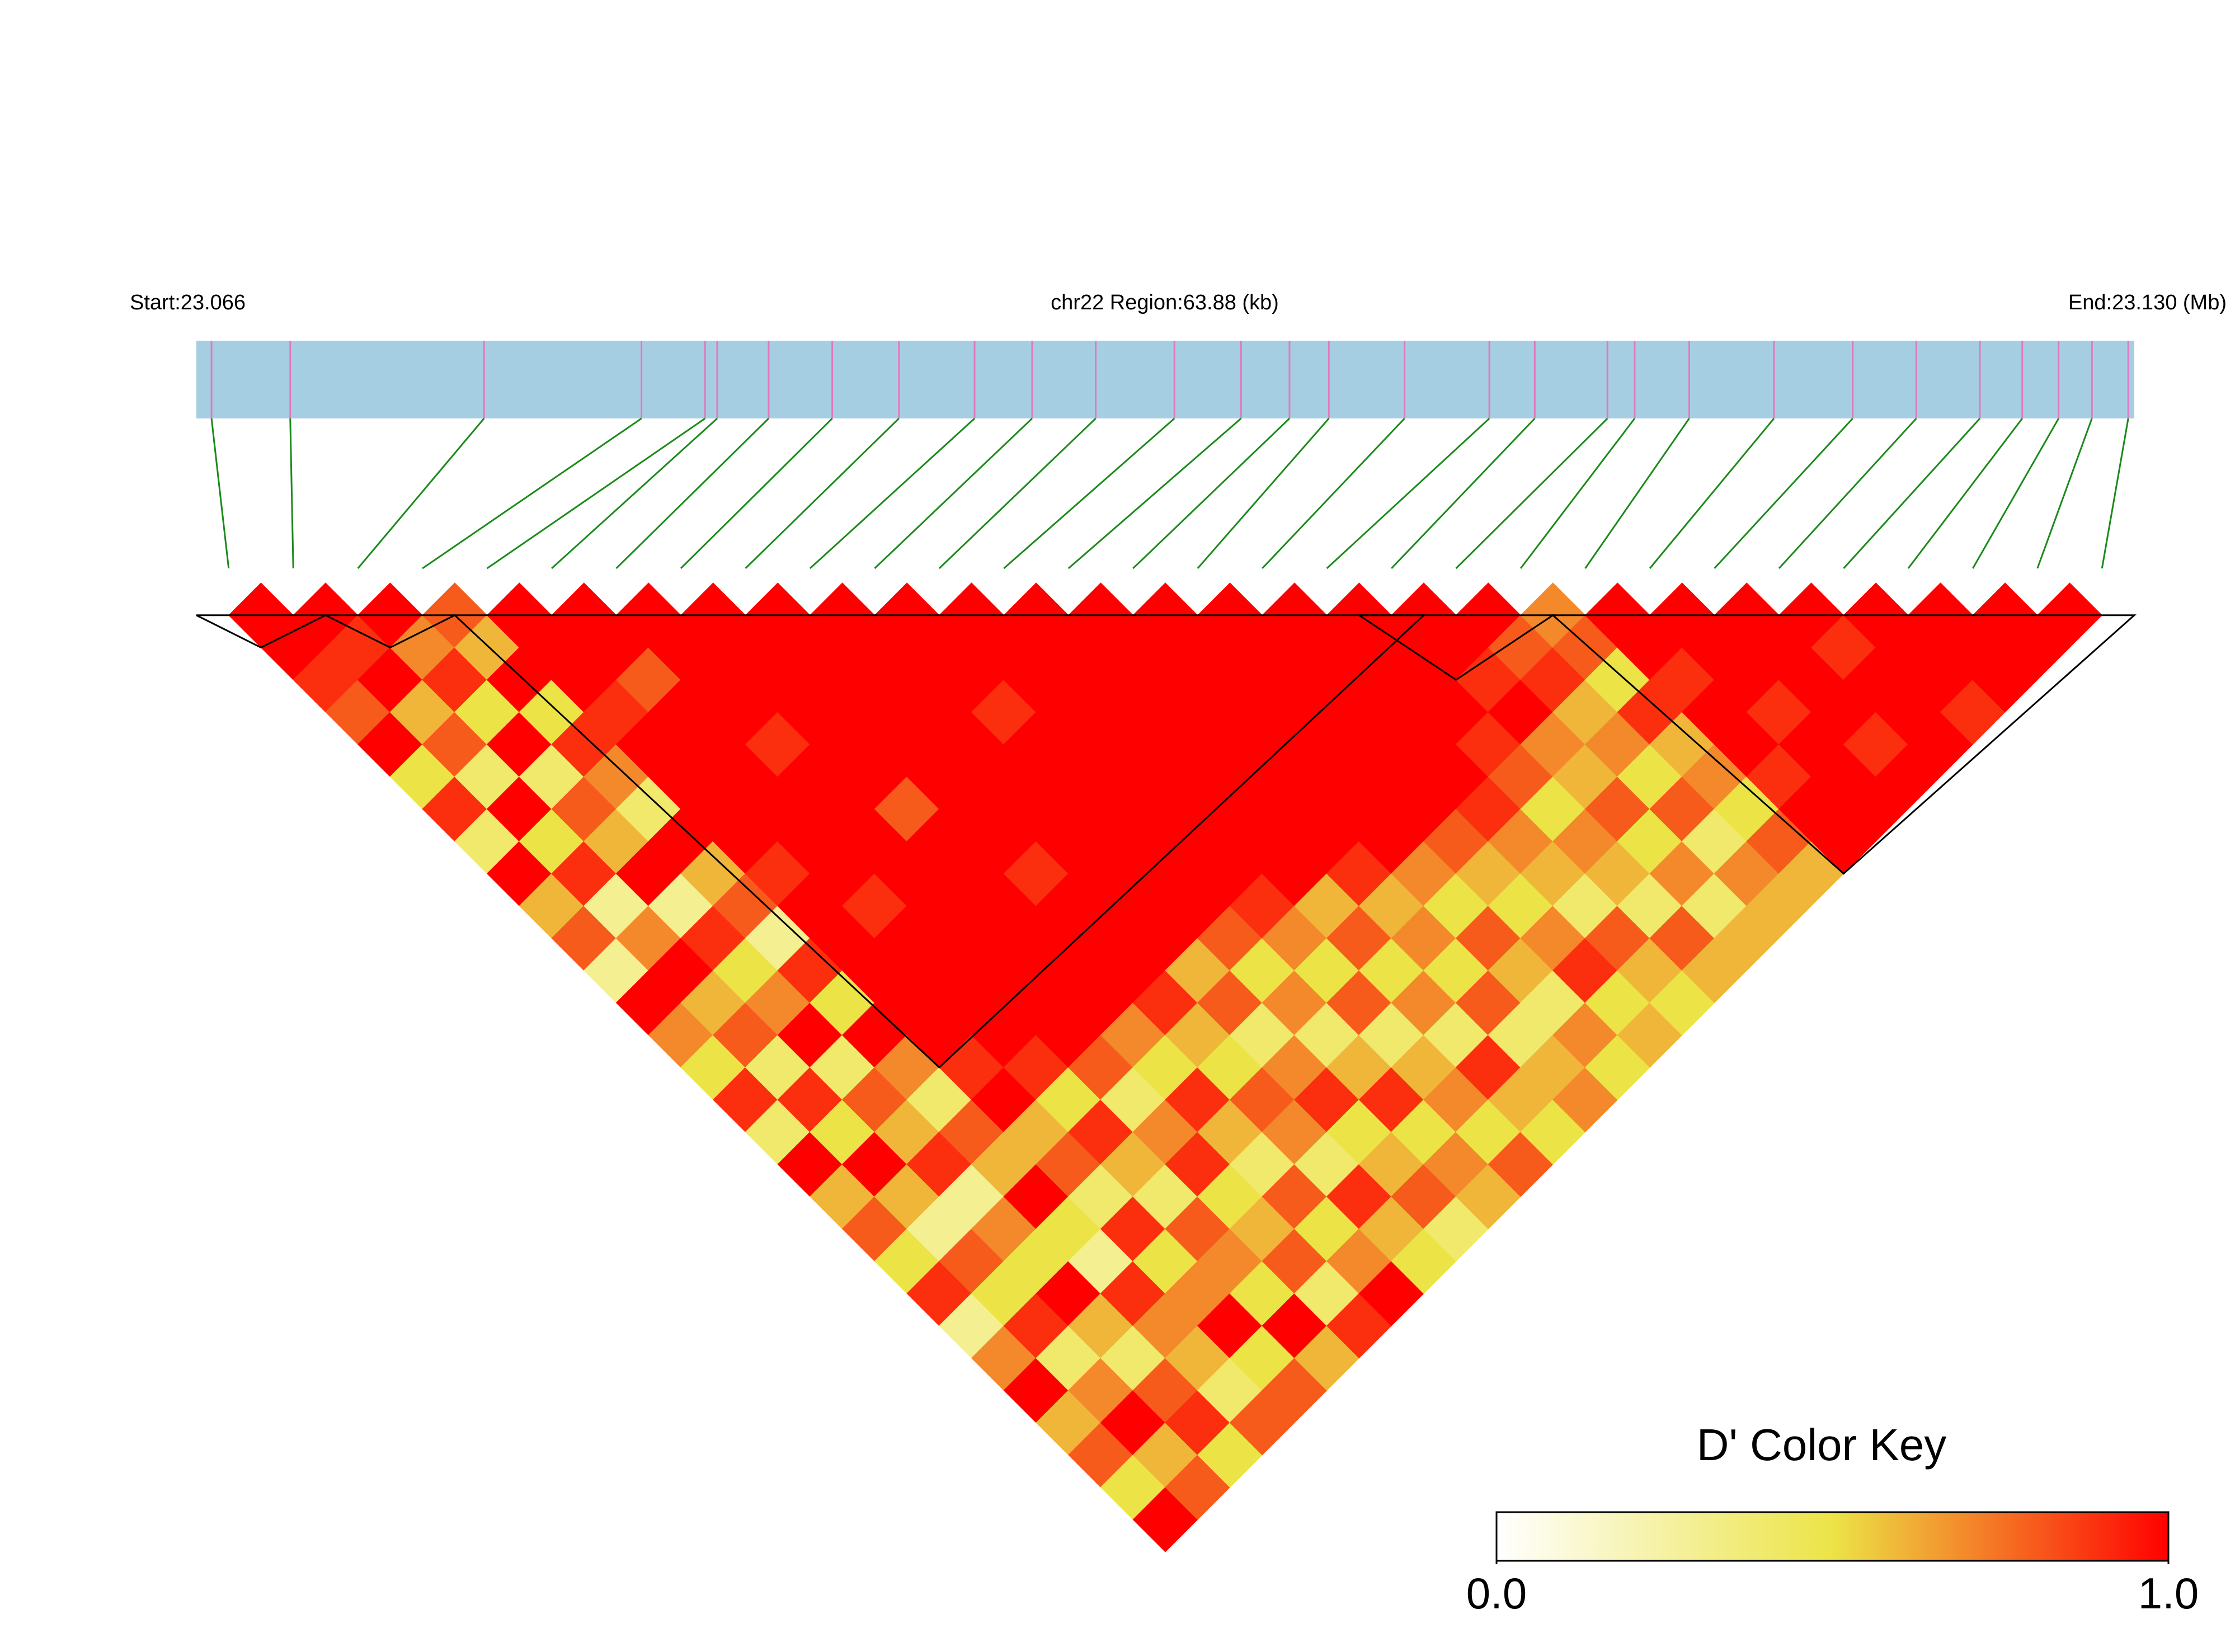 The image size is (2235, 1652). What do you see at coordinates (1822, 1445) in the screenshot?
I see `key-title: D' Color Key` at bounding box center [1822, 1445].